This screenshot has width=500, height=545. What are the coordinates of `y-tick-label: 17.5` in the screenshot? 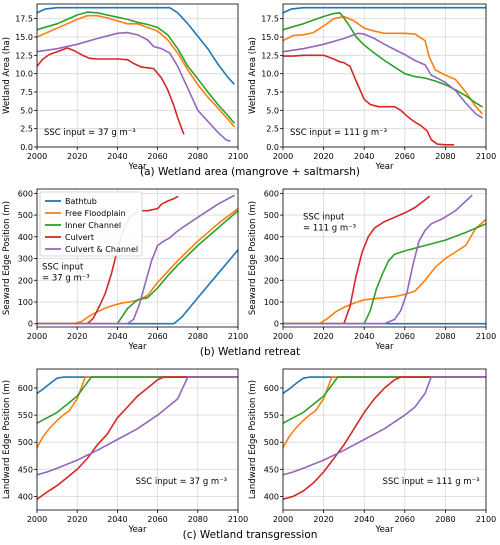 It's located at (270, 19).